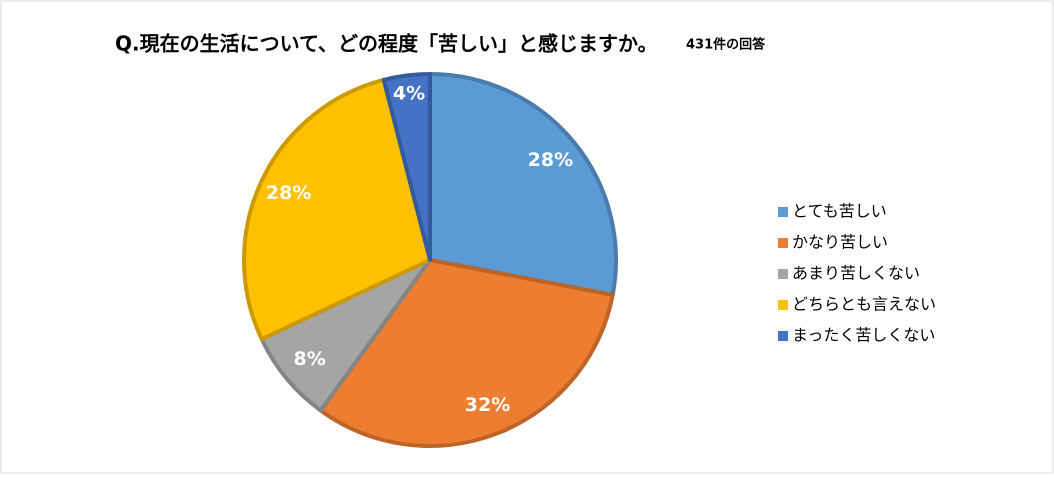  I want to click on data-label: 4%, so click(409, 93).